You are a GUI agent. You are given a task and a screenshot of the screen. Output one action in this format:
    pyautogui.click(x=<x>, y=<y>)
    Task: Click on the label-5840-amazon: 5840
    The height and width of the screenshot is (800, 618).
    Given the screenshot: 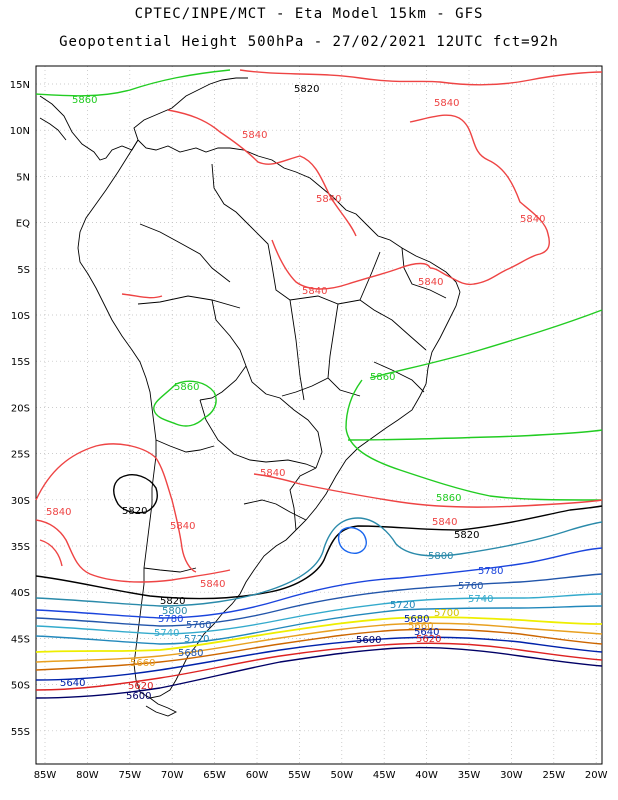 What is the action you would take?
    pyautogui.click(x=314, y=291)
    